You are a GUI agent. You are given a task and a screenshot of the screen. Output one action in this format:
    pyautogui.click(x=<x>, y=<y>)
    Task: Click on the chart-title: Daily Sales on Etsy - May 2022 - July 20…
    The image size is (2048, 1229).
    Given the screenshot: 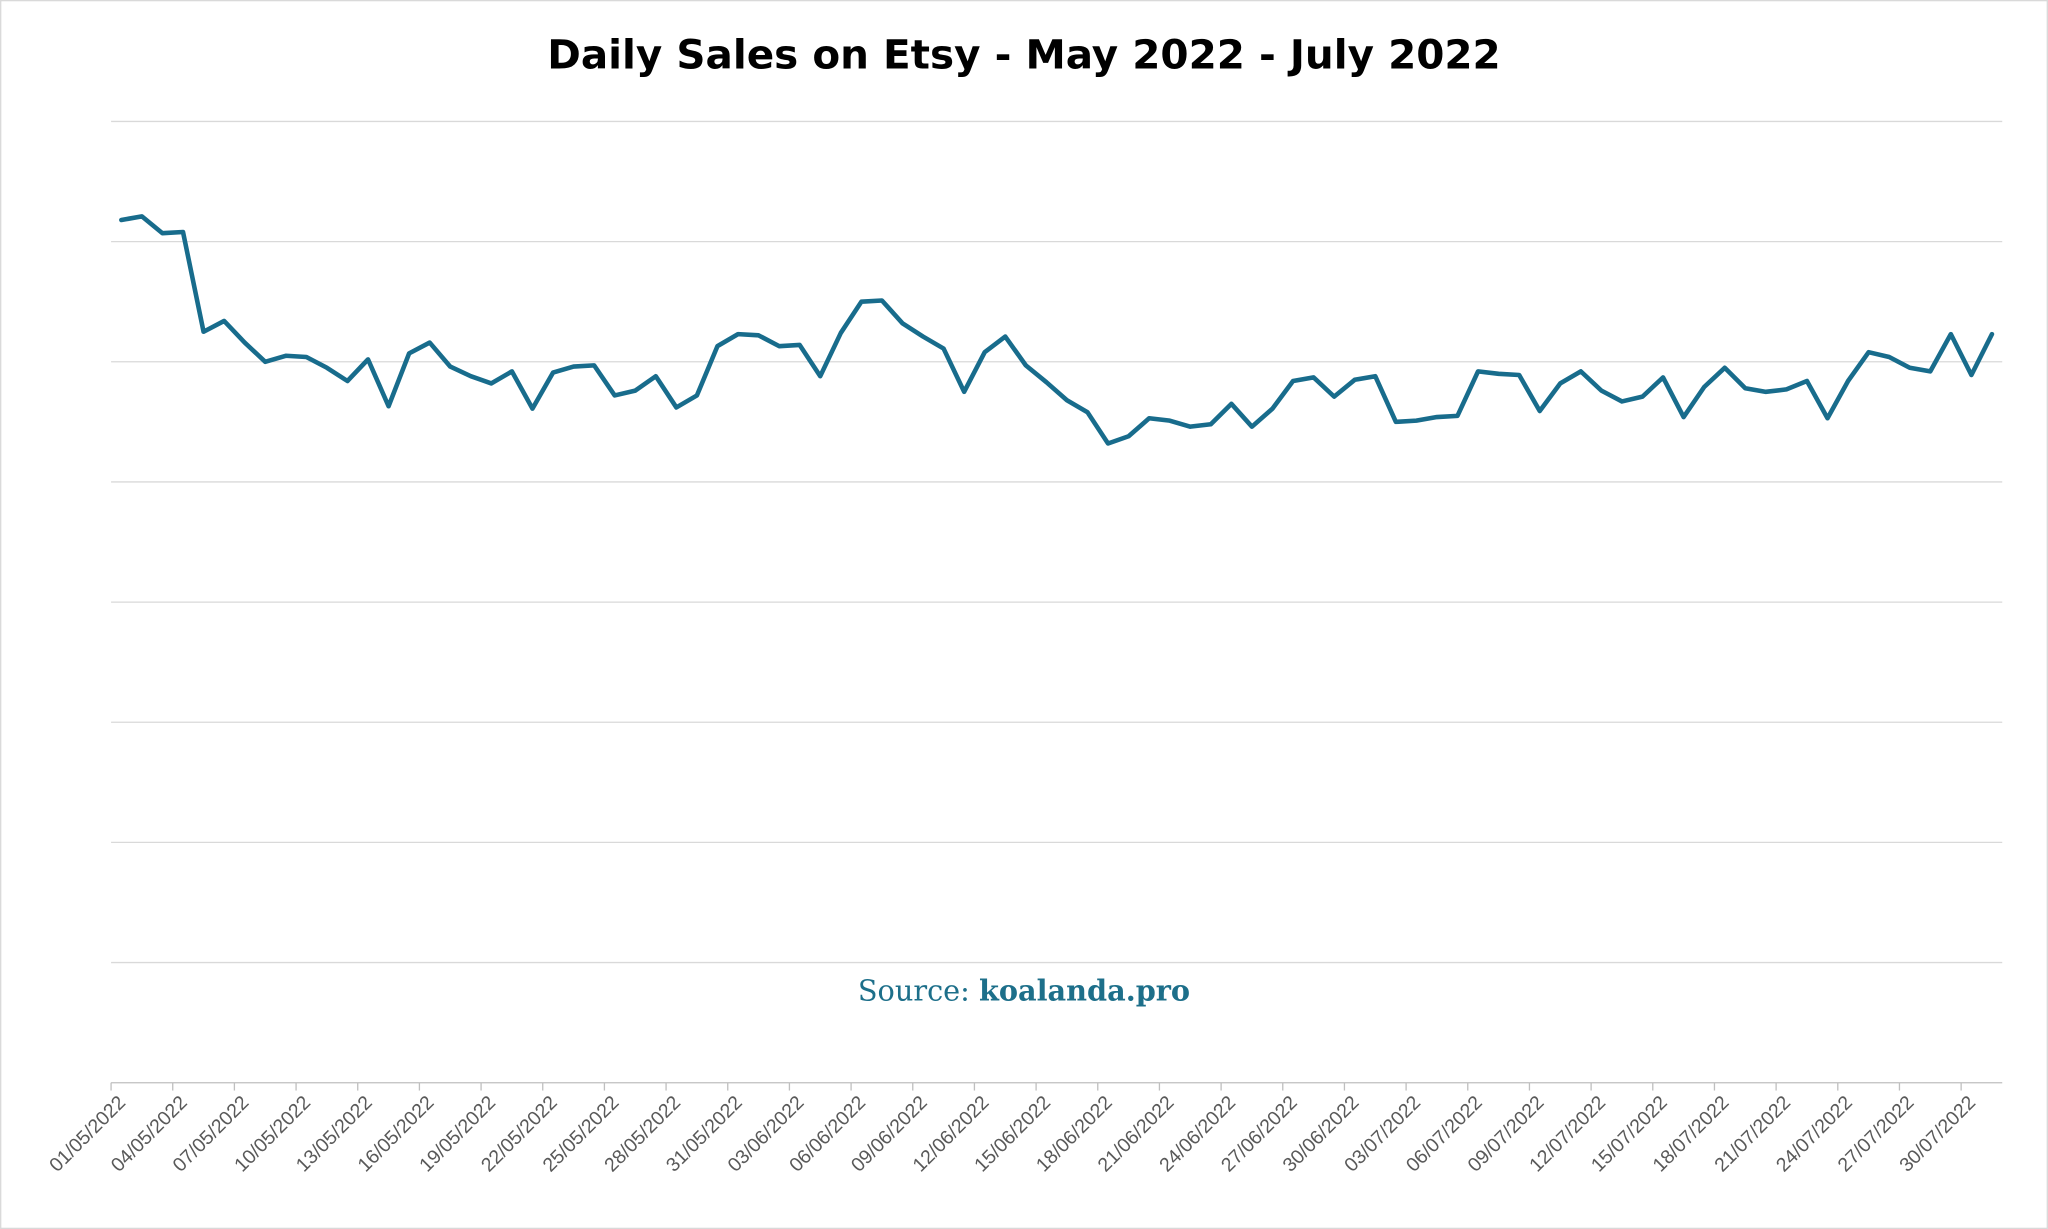 What is the action you would take?
    pyautogui.click(x=1023, y=54)
    